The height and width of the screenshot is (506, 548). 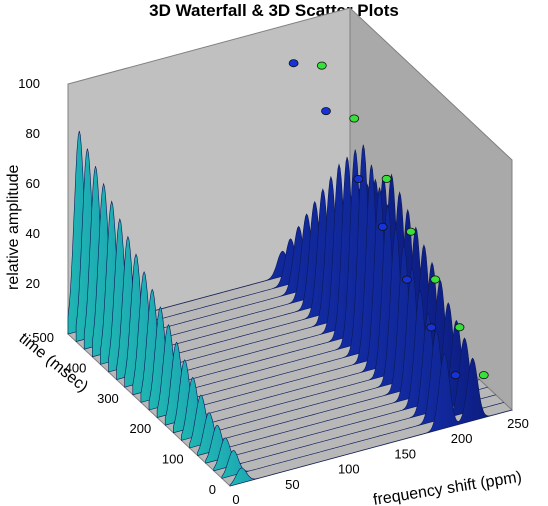 What do you see at coordinates (447, 487) in the screenshot?
I see `x-axis-title: frequency shift (ppm)` at bounding box center [447, 487].